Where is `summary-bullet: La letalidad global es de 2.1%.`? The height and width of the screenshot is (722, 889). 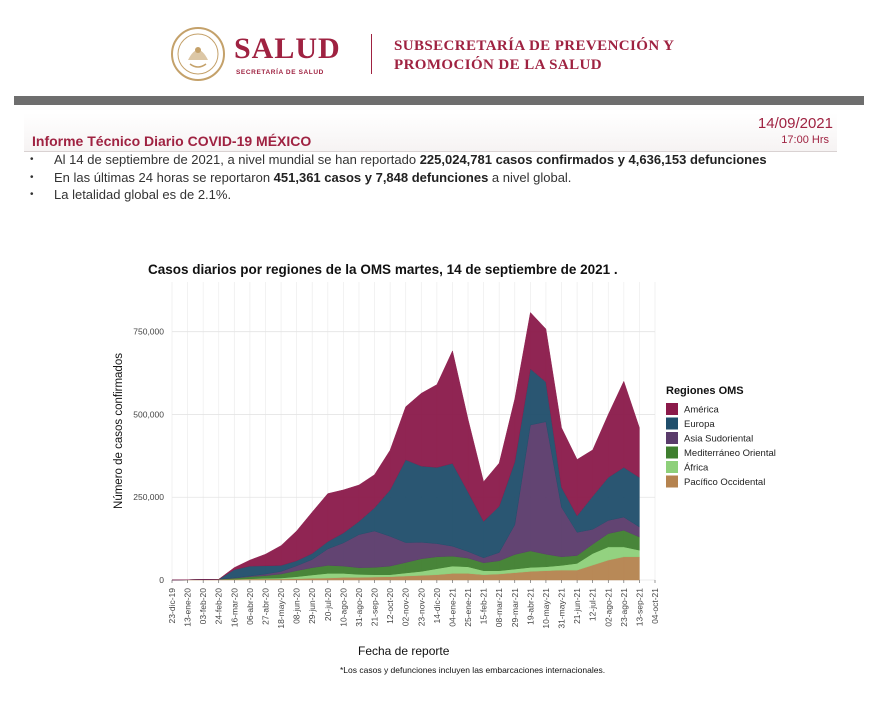
summary-bullet: La letalidad global es de 2.1%. is located at coordinates (440, 195).